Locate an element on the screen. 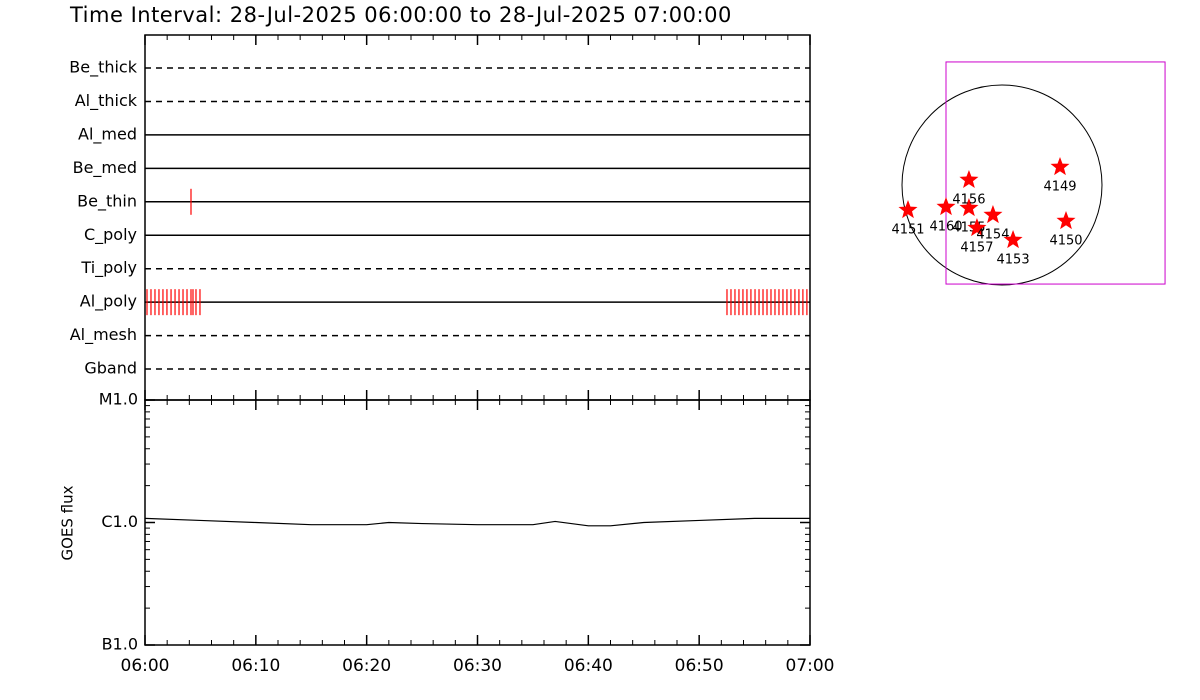  y-tick-label: M1.0 is located at coordinates (118, 399).